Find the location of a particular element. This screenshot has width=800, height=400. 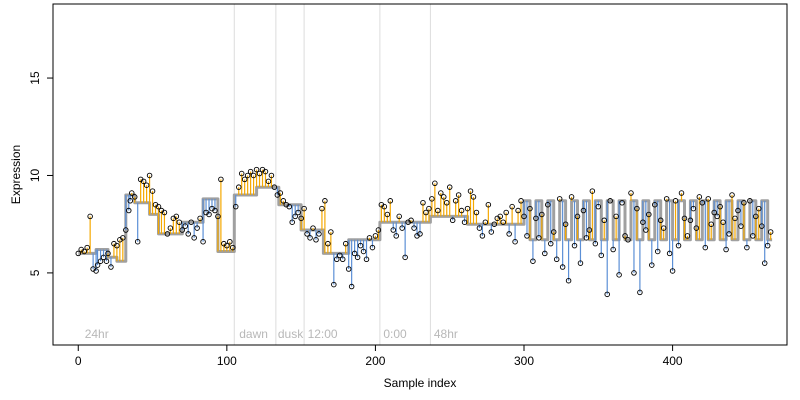

region-label: 48hr is located at coordinates (446, 334).